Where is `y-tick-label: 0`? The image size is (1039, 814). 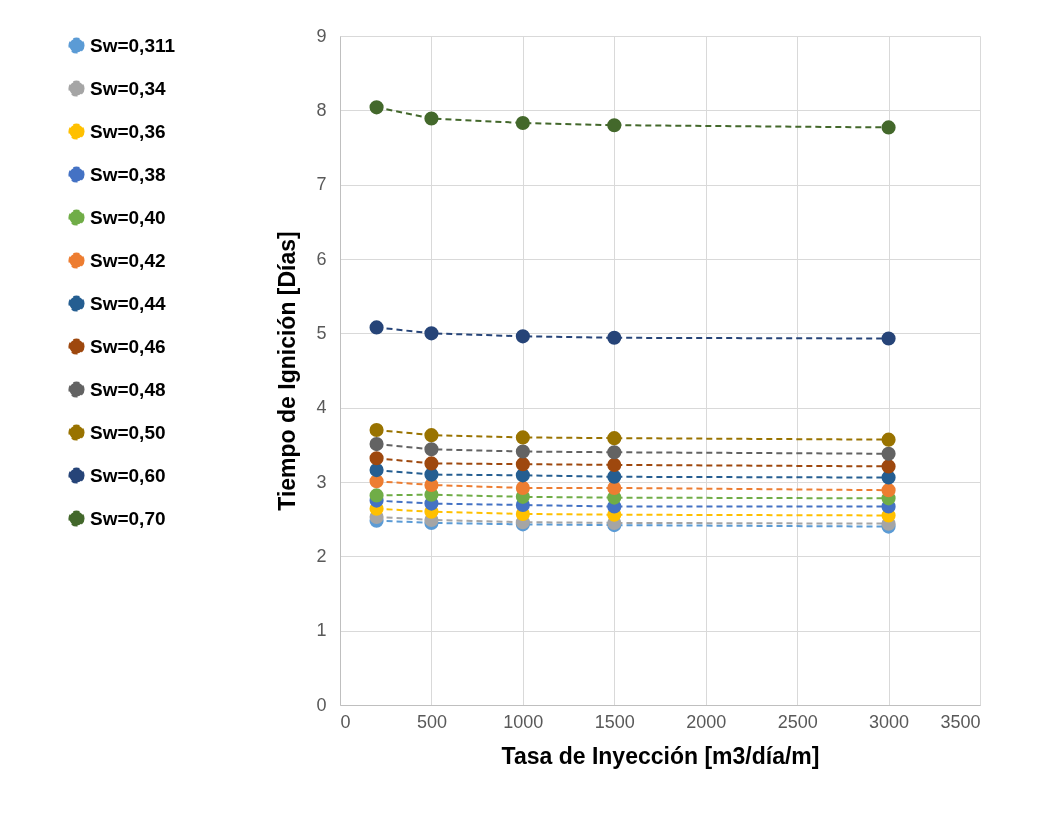
y-tick-label: 0 is located at coordinates (321, 704).